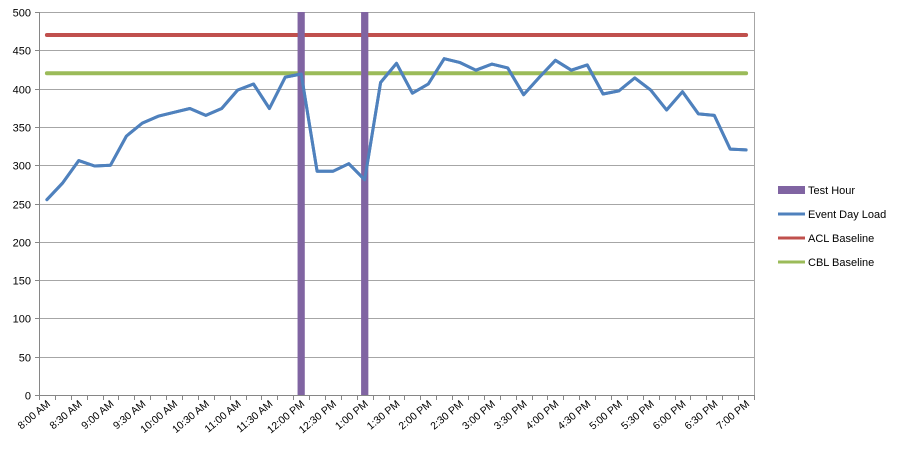 This screenshot has height=452, width=900. I want to click on y-tick-label: 300, so click(22, 167).